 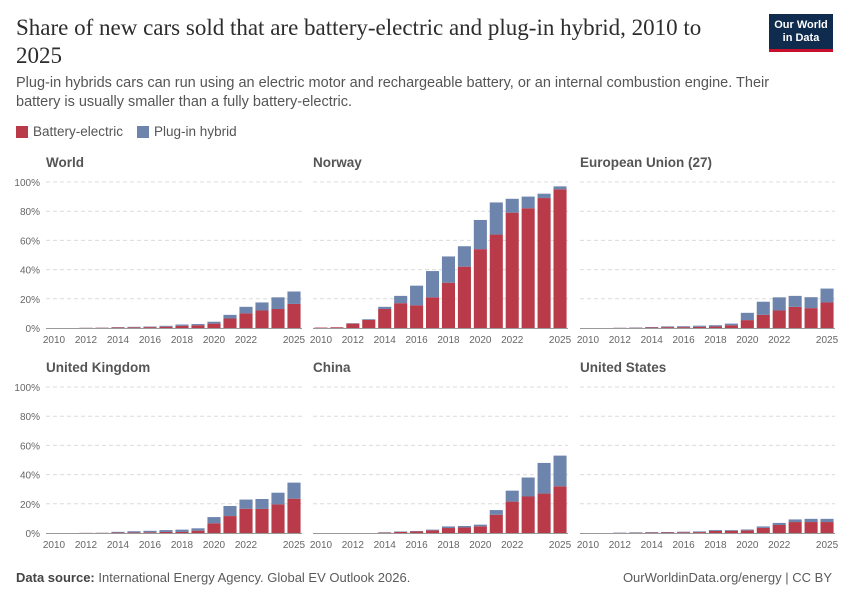 What do you see at coordinates (401, 532) in the screenshot?
I see `bar-battery-electric-2015` at bounding box center [401, 532].